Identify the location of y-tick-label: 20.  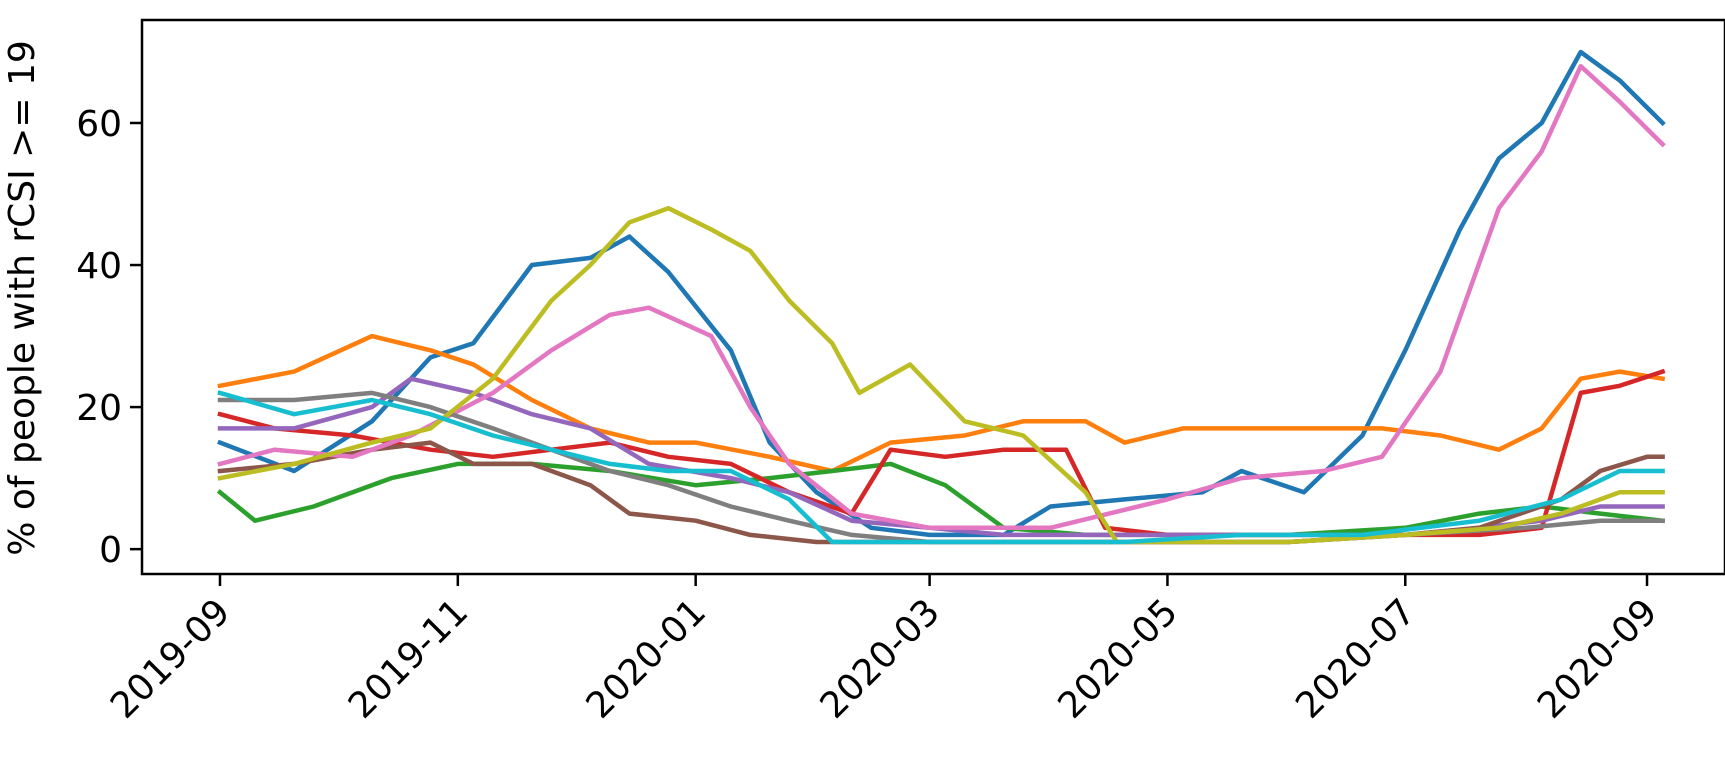
(99, 408).